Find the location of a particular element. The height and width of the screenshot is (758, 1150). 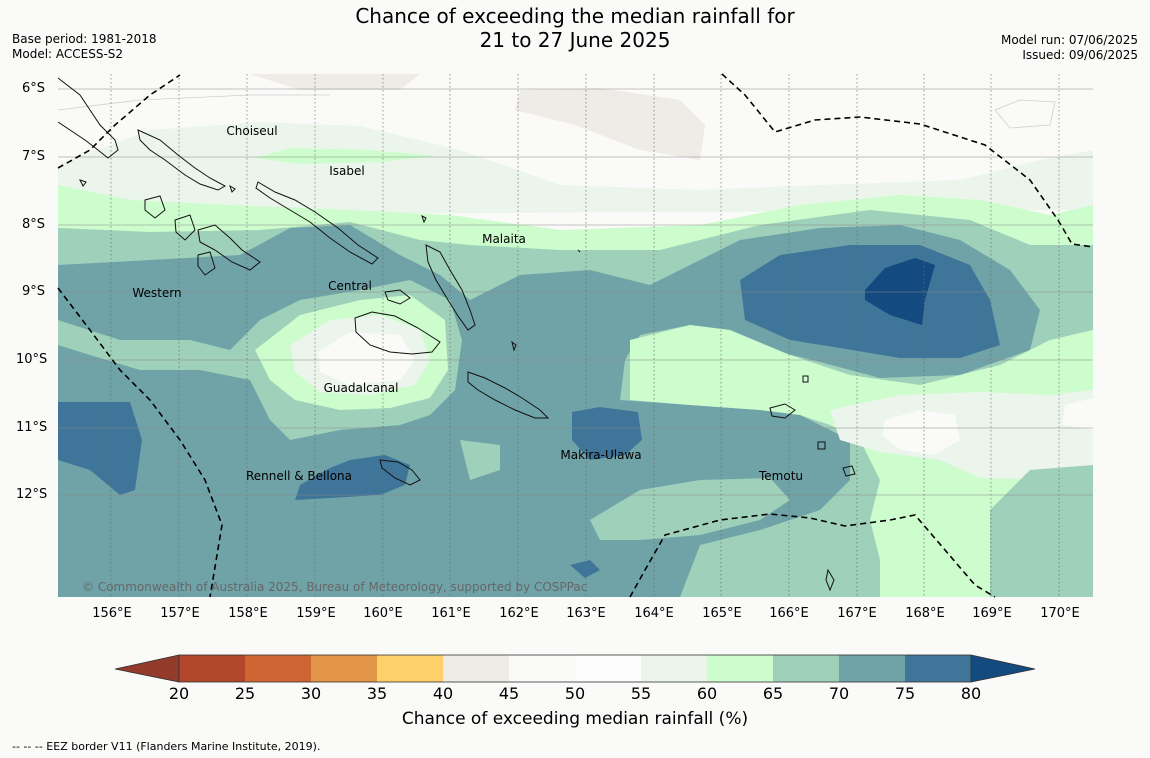

island-isabel is located at coordinates (317, 223).